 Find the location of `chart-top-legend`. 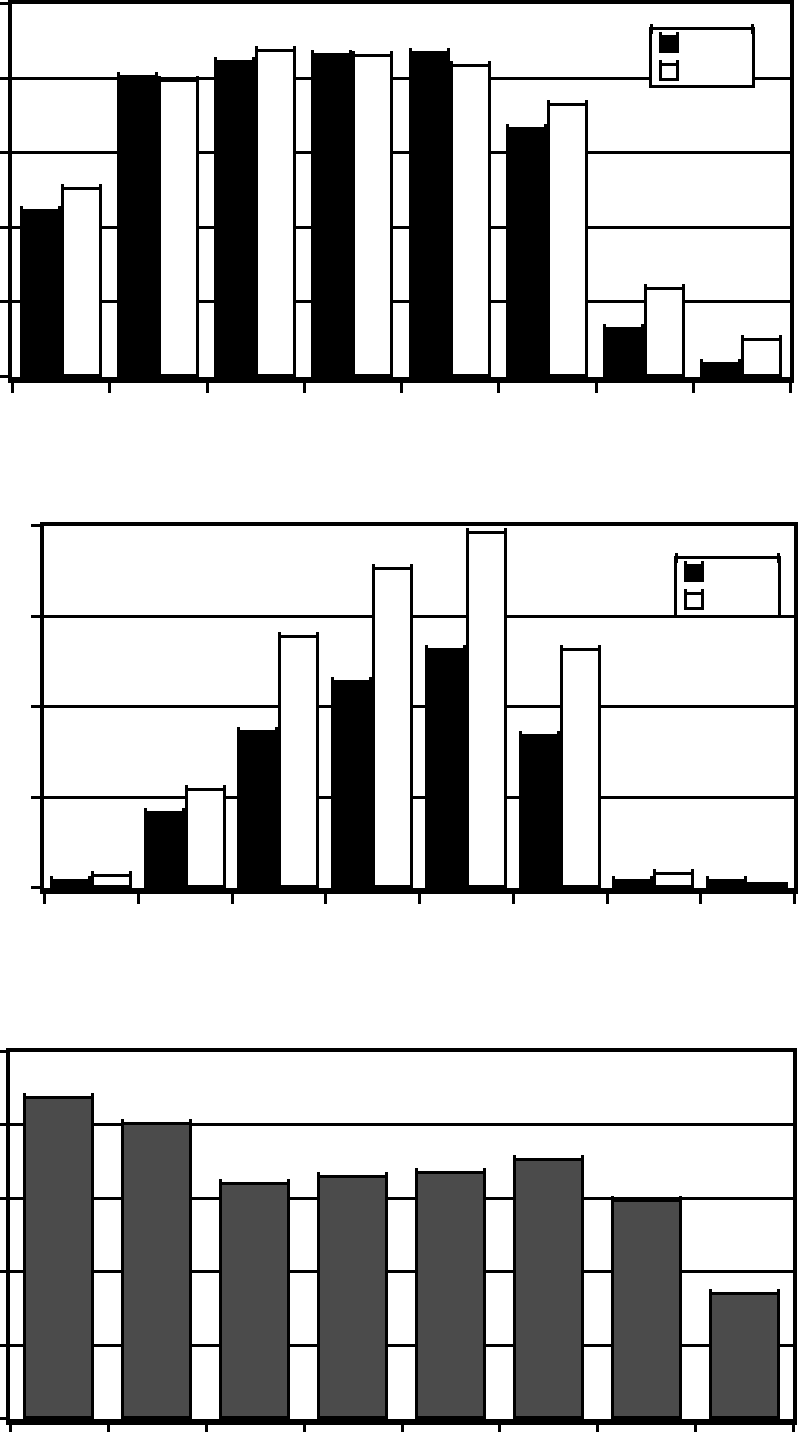

chart-top-legend is located at coordinates (702, 56).